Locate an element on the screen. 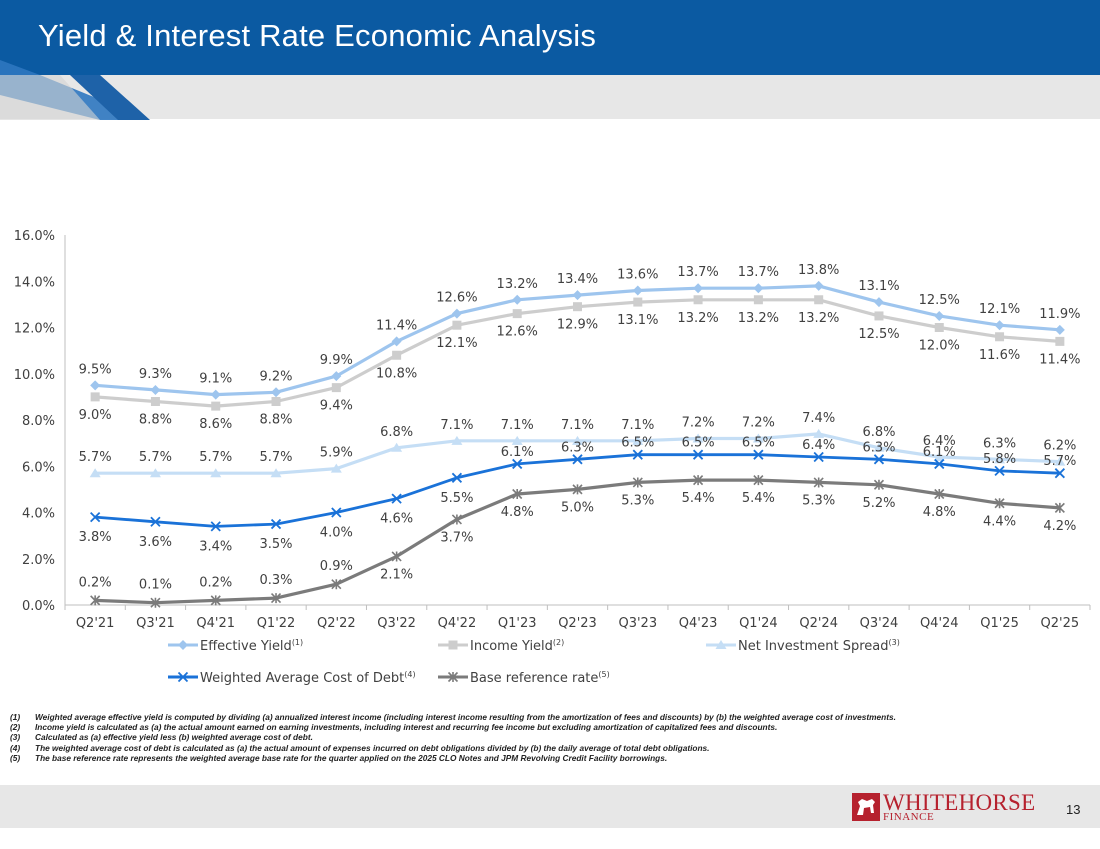 This screenshot has width=1100, height=849. data-label: 9.1% is located at coordinates (215, 379).